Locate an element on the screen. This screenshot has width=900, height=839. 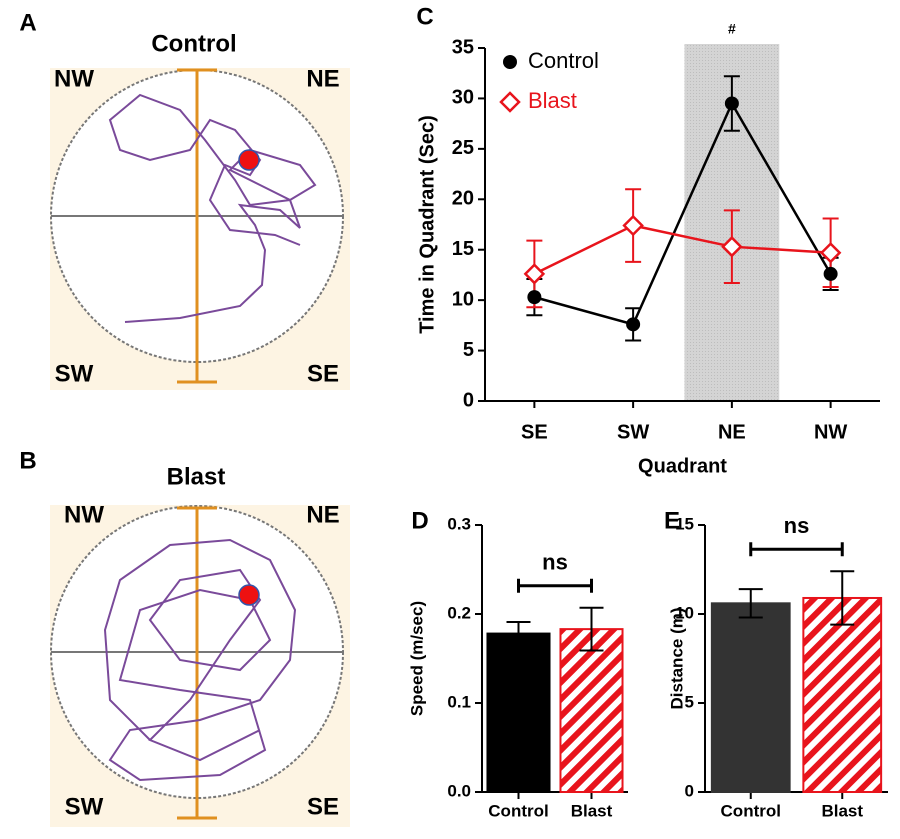
x-tick-label: SW is located at coordinates (633, 432).